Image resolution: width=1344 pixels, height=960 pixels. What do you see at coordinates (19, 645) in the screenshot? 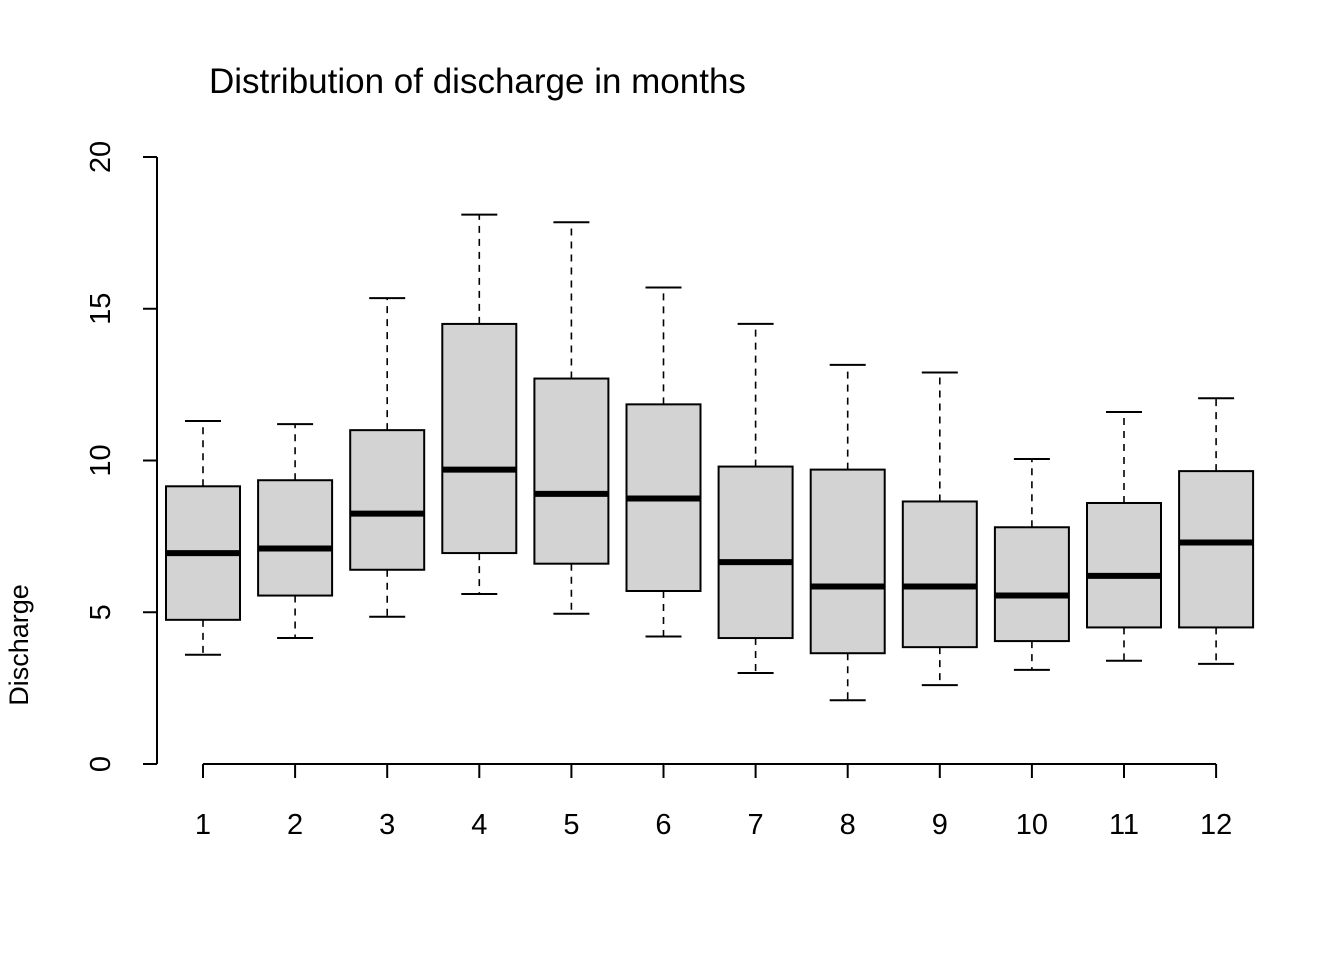
I see `y-axis-label: Discharge` at bounding box center [19, 645].